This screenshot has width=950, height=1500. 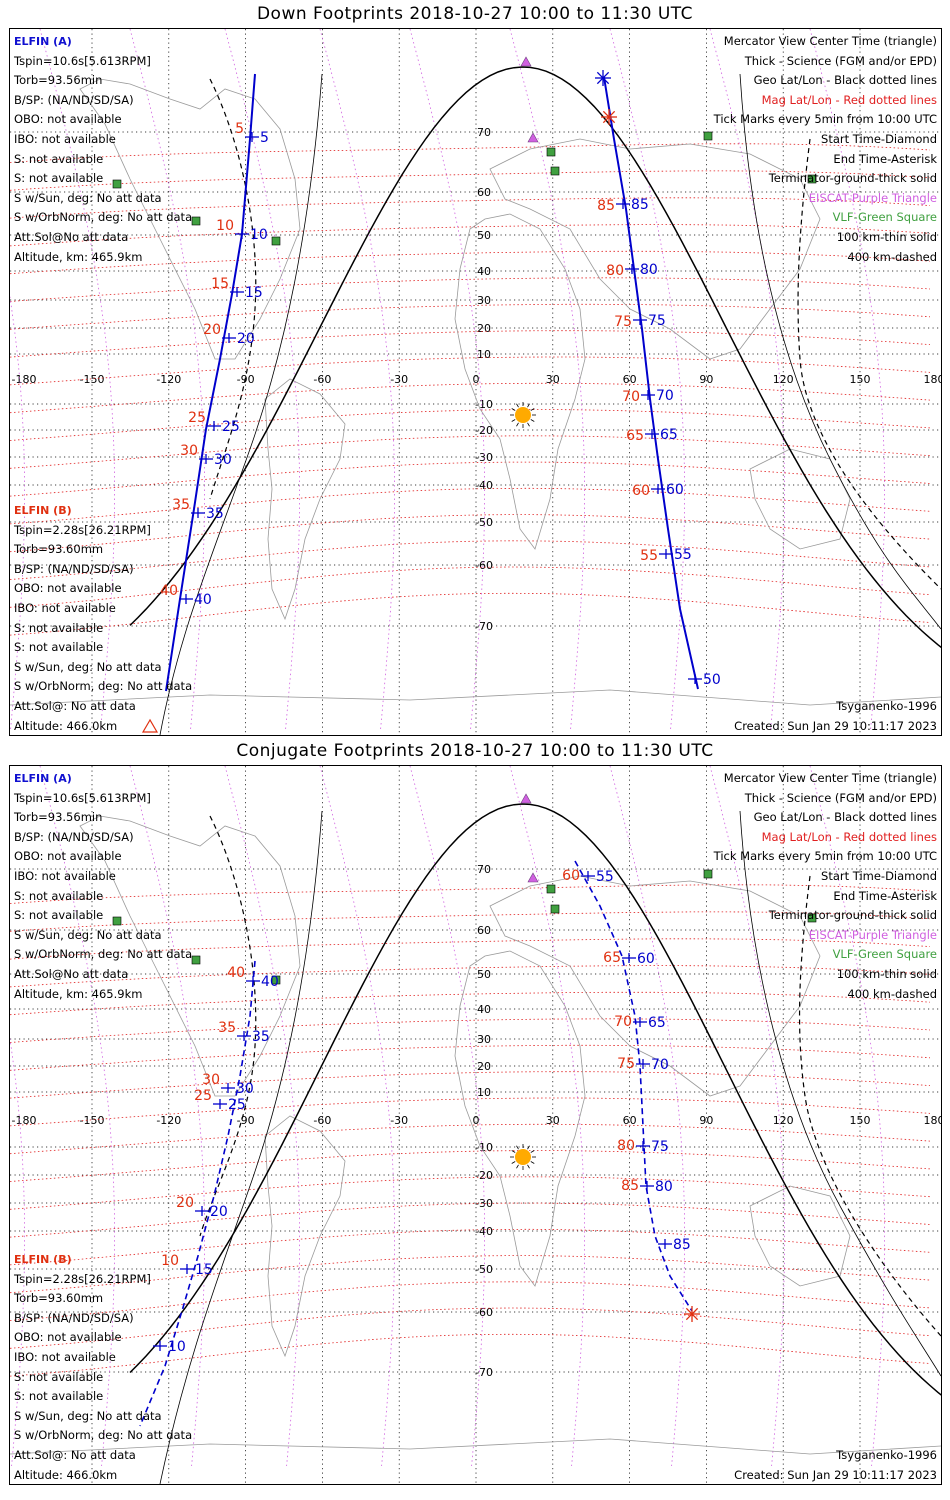 I want to click on info-line: B/SP: (NA/ND/SD/SA), so click(x=74, y=99).